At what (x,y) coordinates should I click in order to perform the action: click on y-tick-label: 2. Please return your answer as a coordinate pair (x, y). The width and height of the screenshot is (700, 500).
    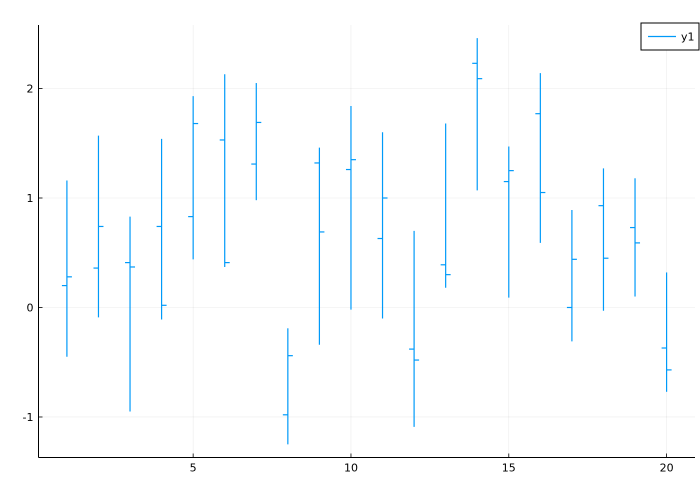
    Looking at the image, I should click on (30, 89).